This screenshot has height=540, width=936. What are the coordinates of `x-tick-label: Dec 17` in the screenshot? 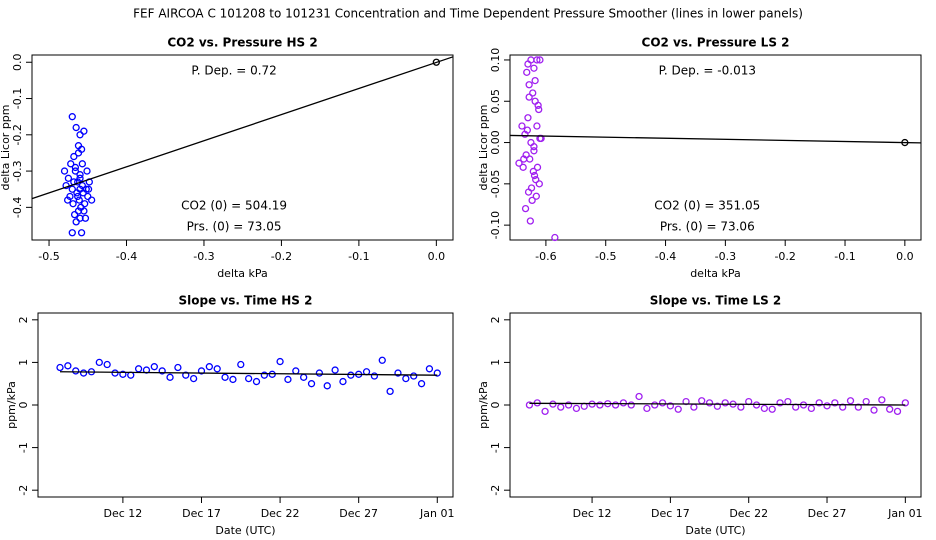 It's located at (201, 513).